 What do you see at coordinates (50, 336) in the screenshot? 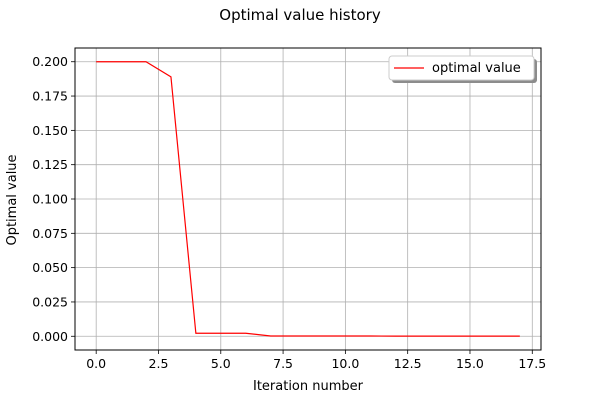
I see `y-tick-label: 0.000` at bounding box center [50, 336].